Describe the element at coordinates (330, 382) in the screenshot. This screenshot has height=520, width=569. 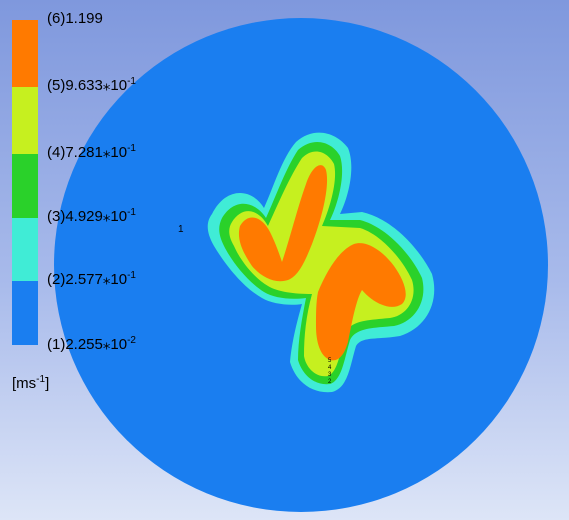
I see `contour-marker-2: 2` at that location.